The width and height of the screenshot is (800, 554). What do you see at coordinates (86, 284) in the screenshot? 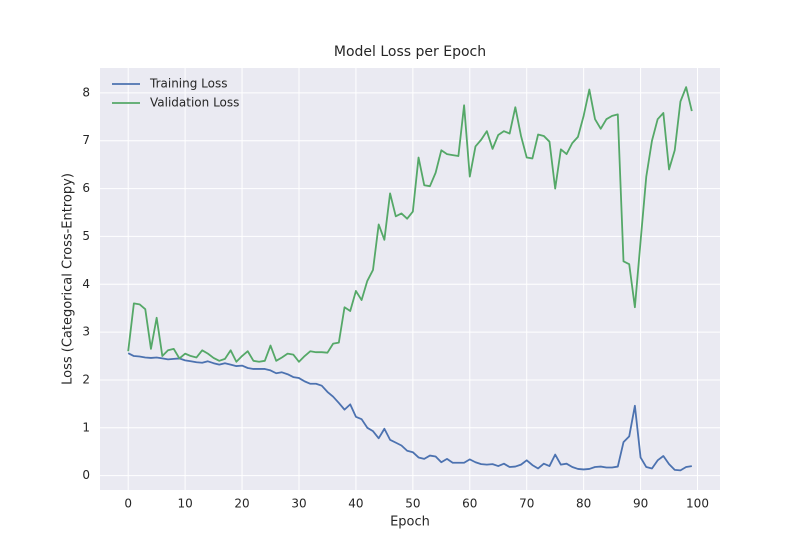
I see `y-tick-label: 4` at bounding box center [86, 284].